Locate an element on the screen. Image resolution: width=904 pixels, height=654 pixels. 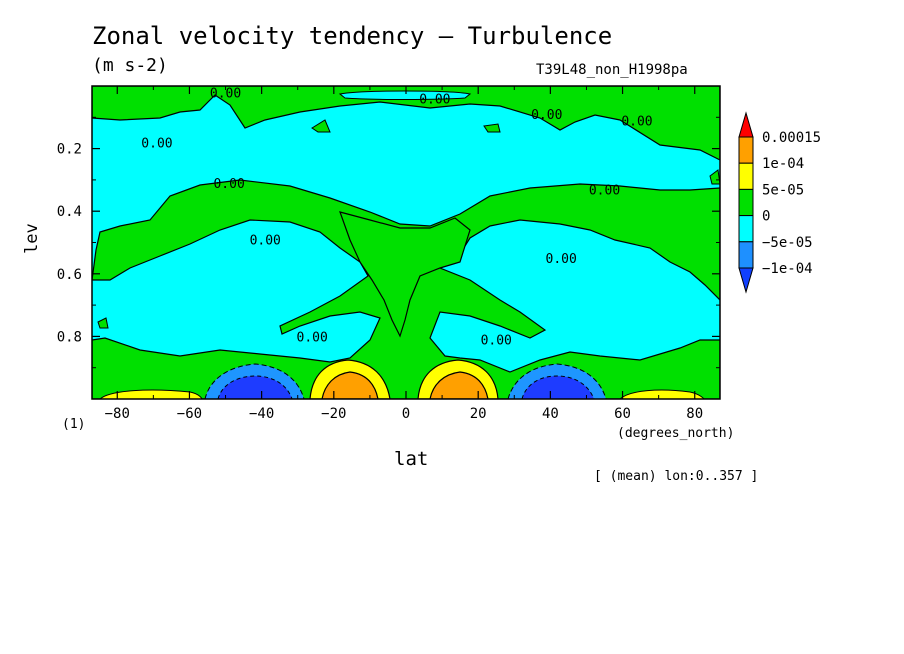
x-tick-label: −60 is located at coordinates (189, 414).